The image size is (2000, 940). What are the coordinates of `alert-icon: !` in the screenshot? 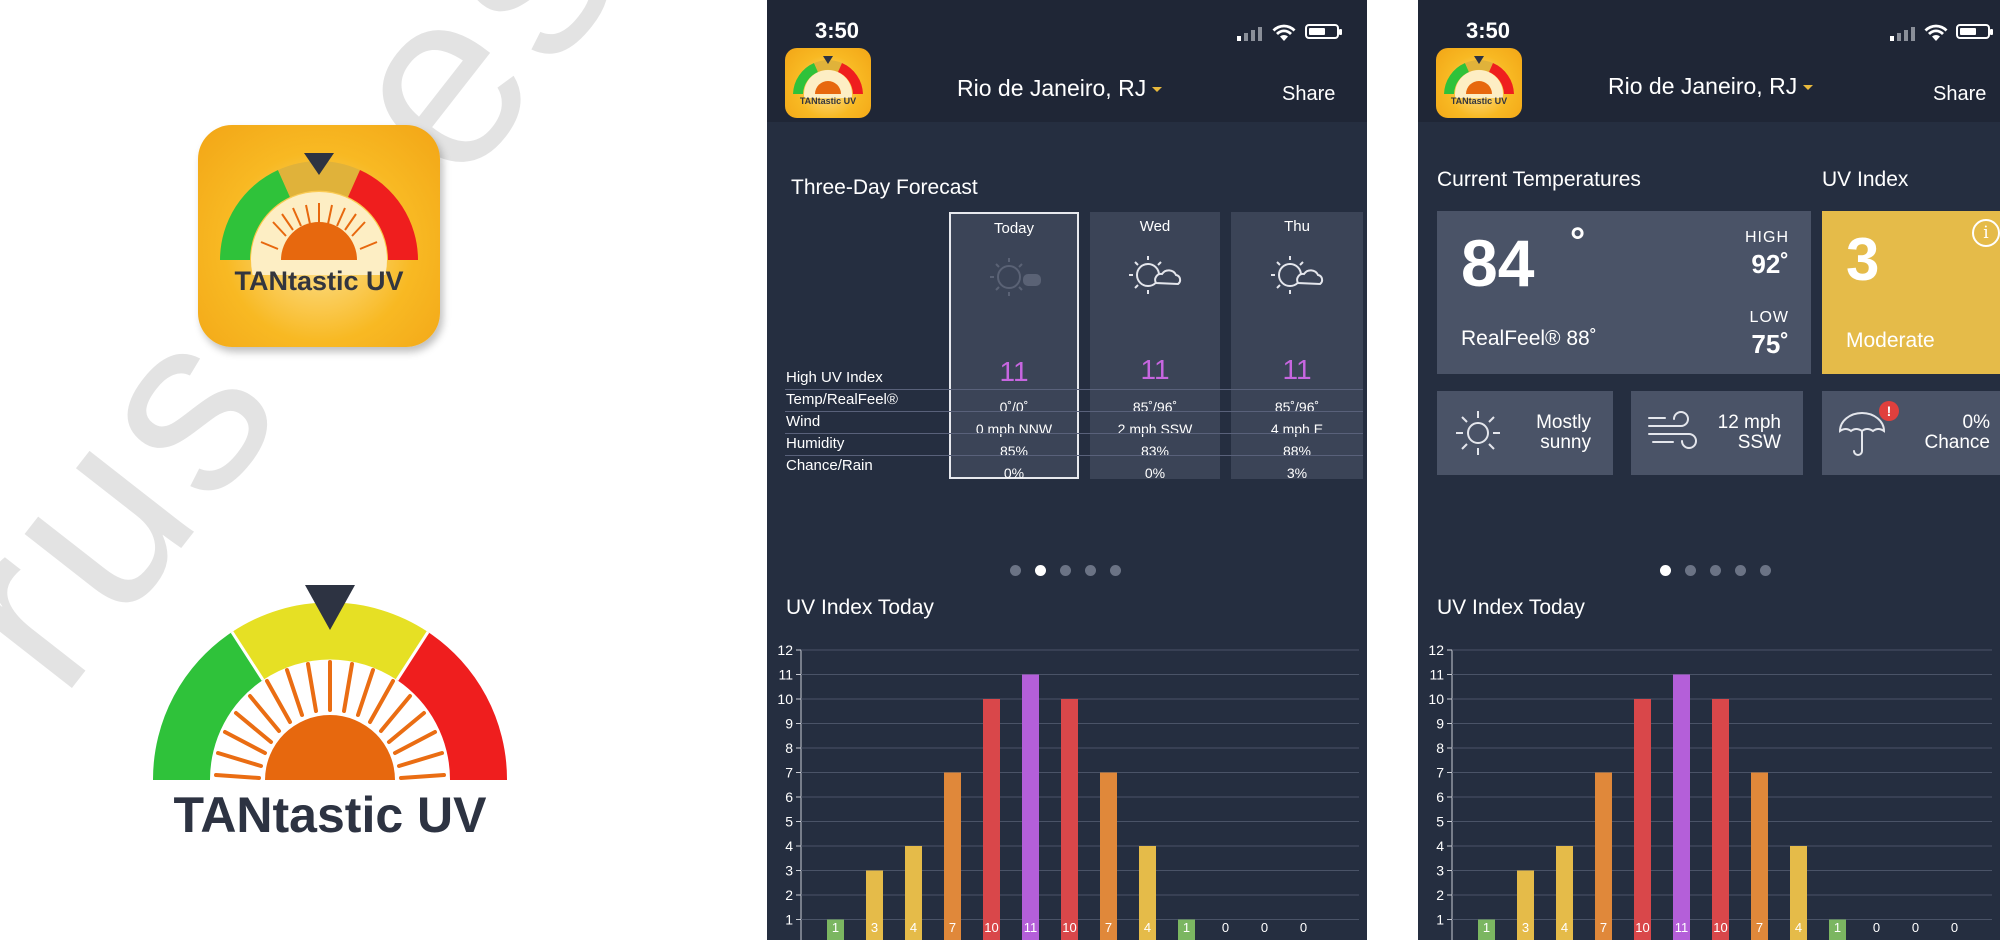 It's located at (1889, 411).